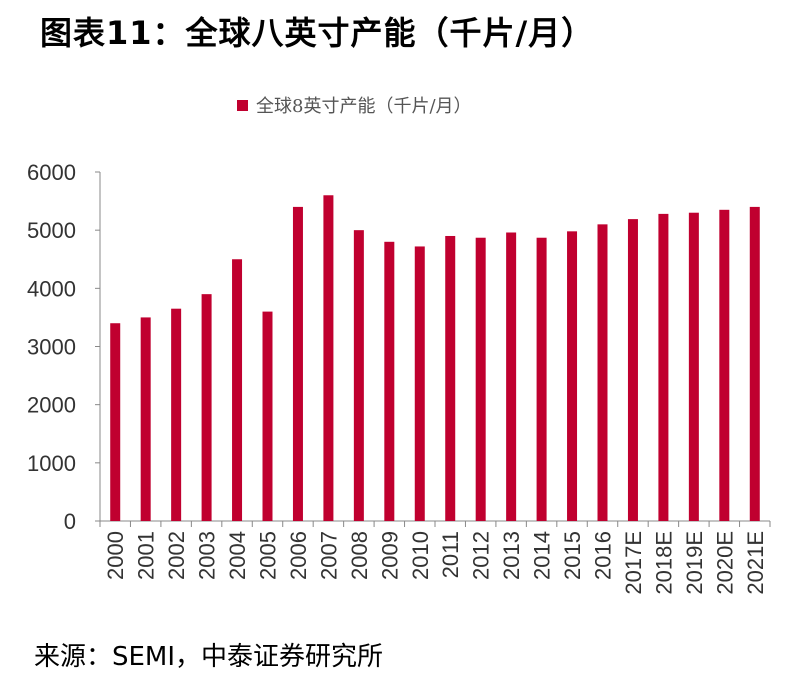  What do you see at coordinates (419, 383) in the screenshot?
I see `bar-2010` at bounding box center [419, 383].